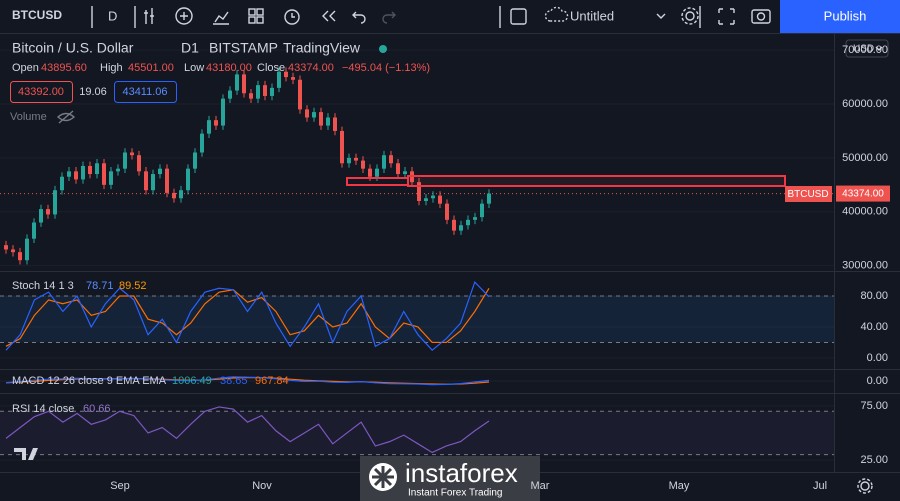 This screenshot has height=501, width=900. What do you see at coordinates (865, 486) in the screenshot?
I see `settings-icon` at bounding box center [865, 486].